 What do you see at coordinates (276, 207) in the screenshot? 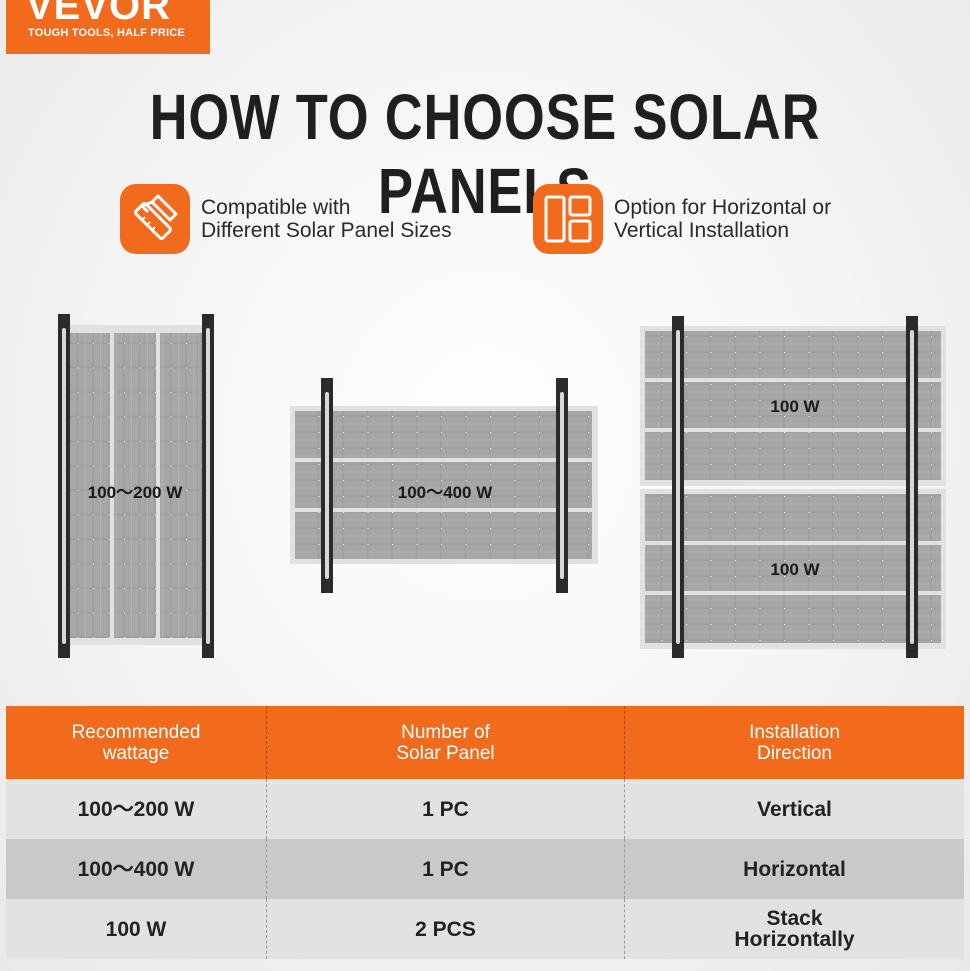
I see `feature-compatible-line1: Compatible with` at bounding box center [276, 207].